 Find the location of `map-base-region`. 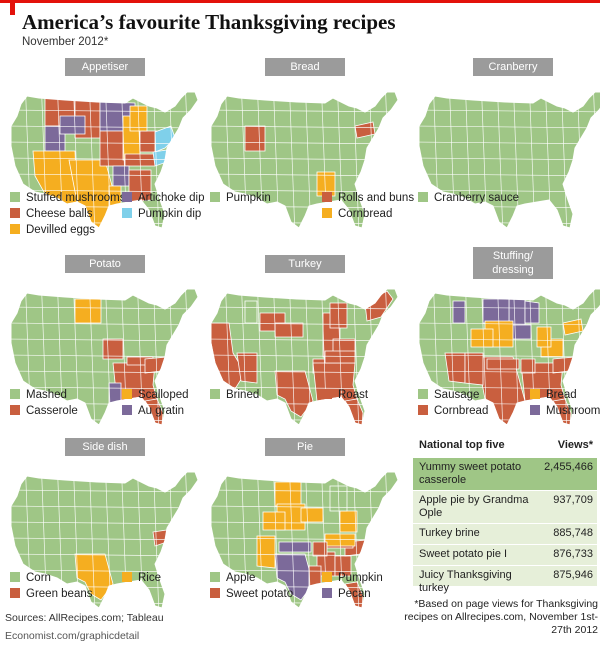

map-base-region is located at coordinates (509, 160).